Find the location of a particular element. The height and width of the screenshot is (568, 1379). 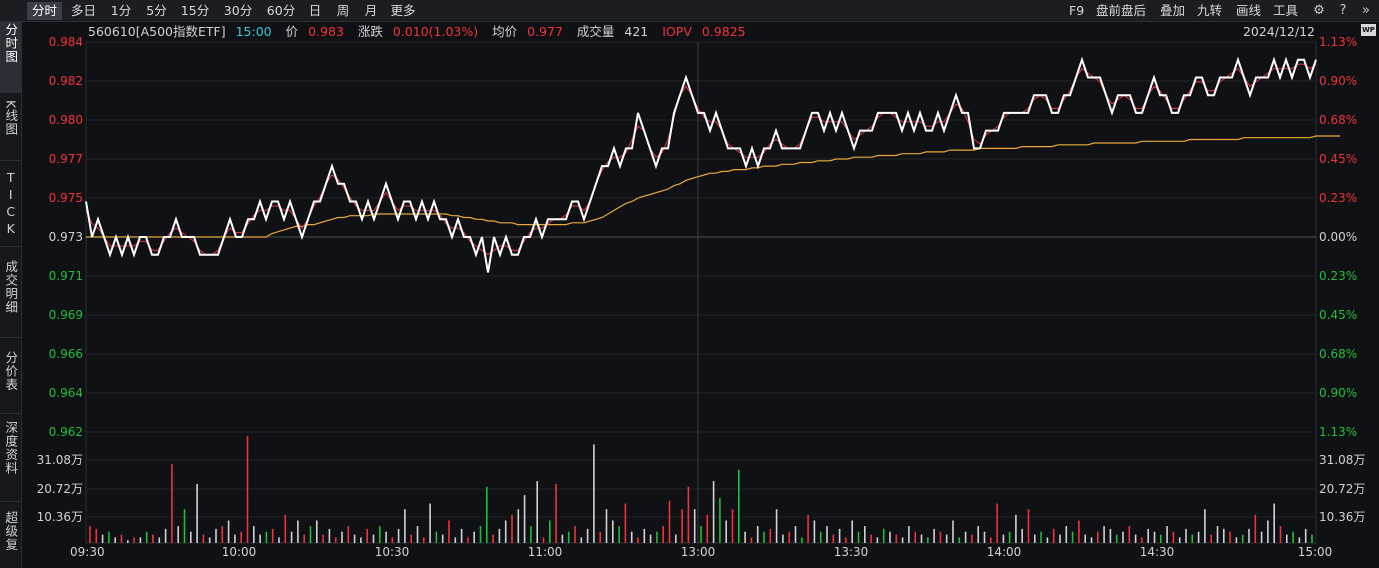

change-value: 0.010(1.03%) is located at coordinates (435, 31).